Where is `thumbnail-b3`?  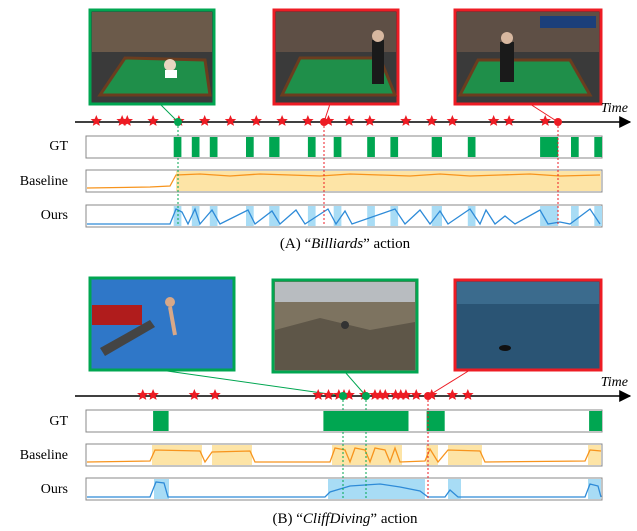 thumbnail-b3 is located at coordinates (528, 325).